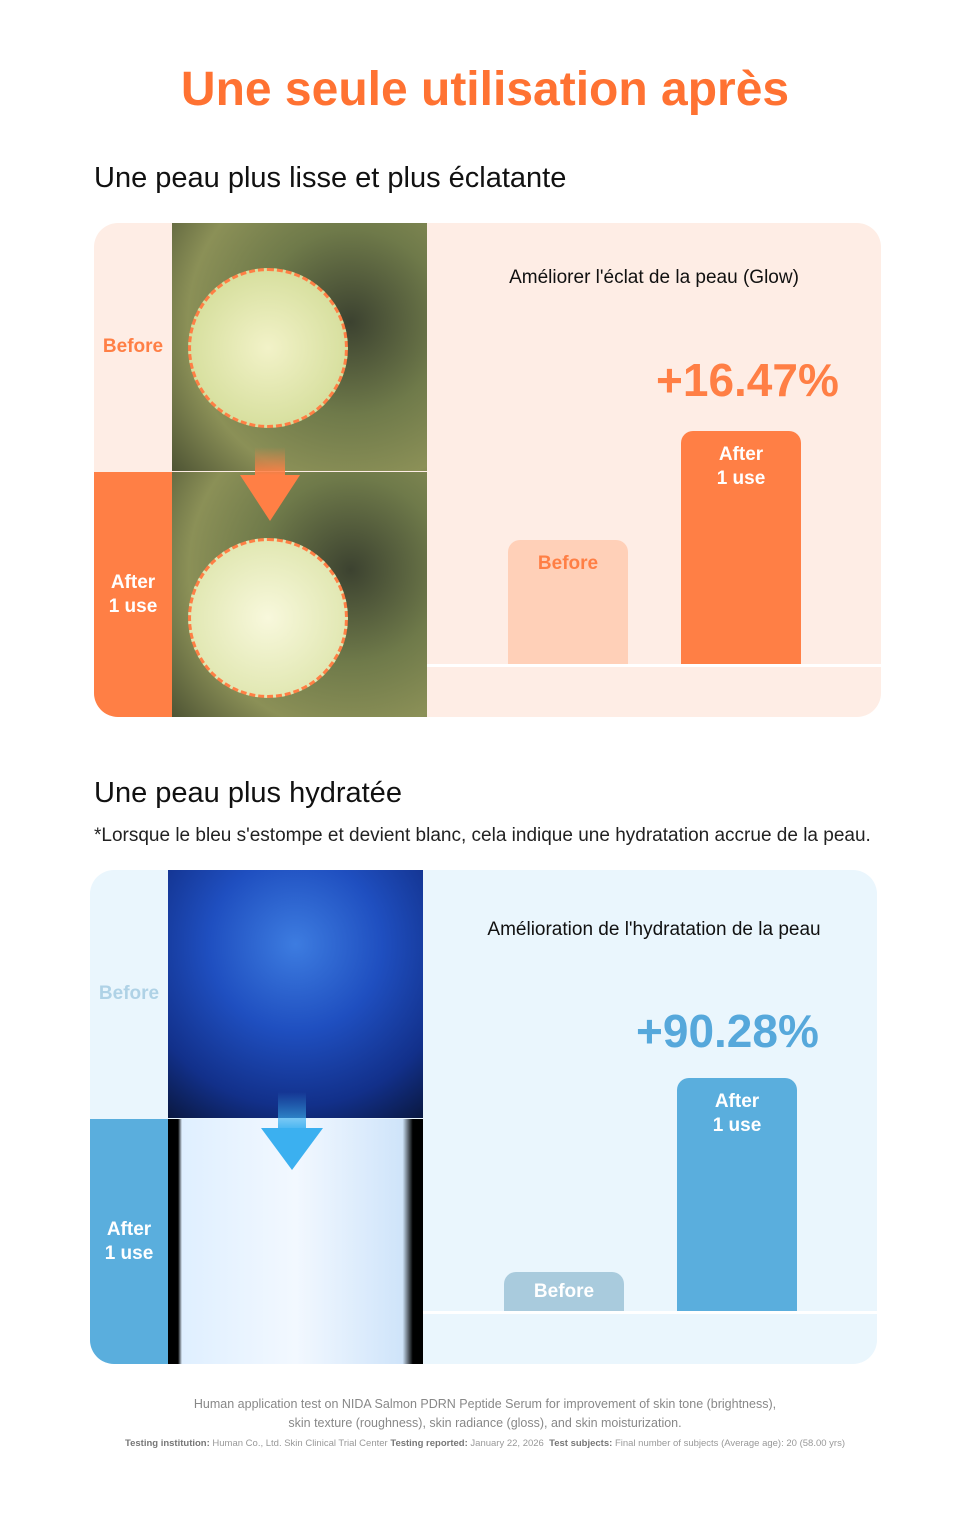 The image size is (970, 1516). Describe the element at coordinates (429, 1443) in the screenshot. I see `reported-label: Testing reported:` at that location.